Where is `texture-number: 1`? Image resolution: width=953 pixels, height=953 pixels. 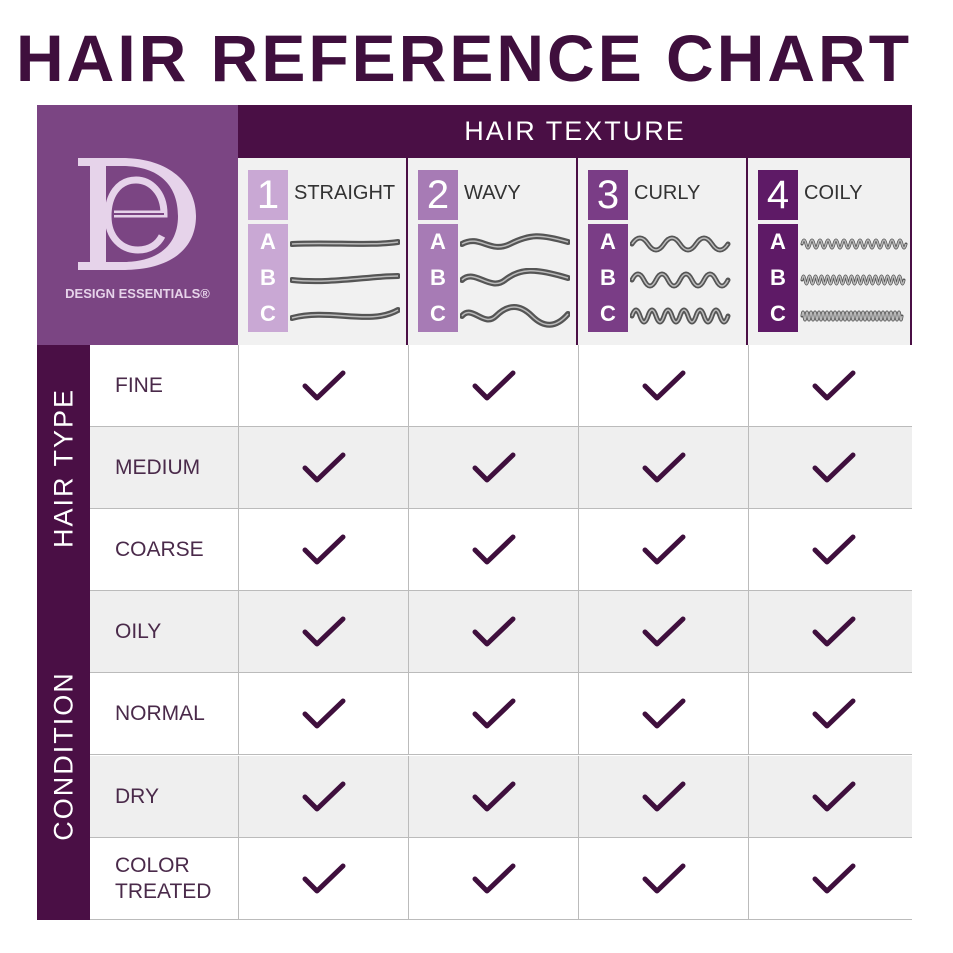
texture-number: 1 is located at coordinates (268, 195).